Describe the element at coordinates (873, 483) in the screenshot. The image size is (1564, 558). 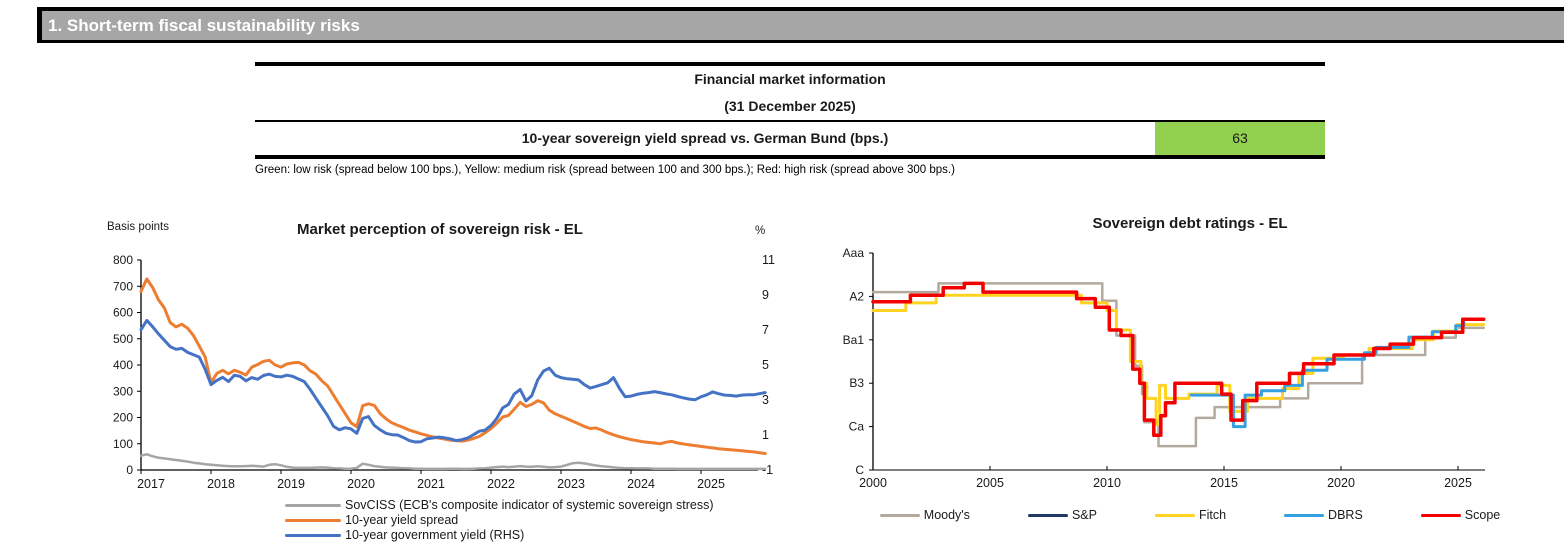
I see `x-tick-label: 2000` at that location.